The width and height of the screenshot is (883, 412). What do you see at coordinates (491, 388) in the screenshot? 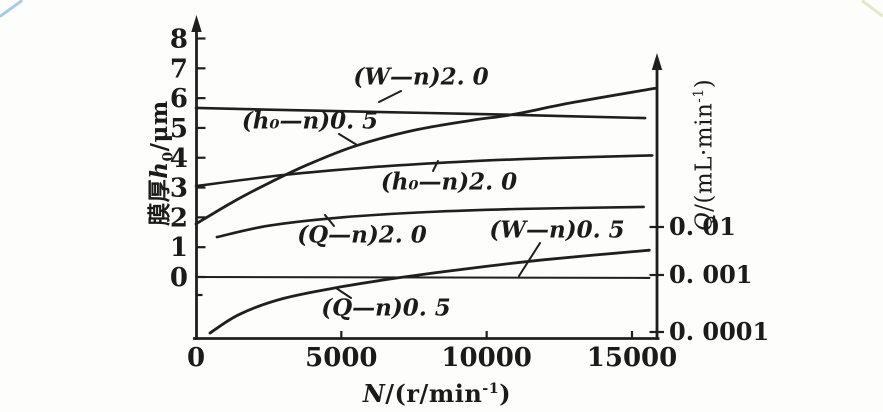
I see `x-label-sup: -1` at bounding box center [491, 388].